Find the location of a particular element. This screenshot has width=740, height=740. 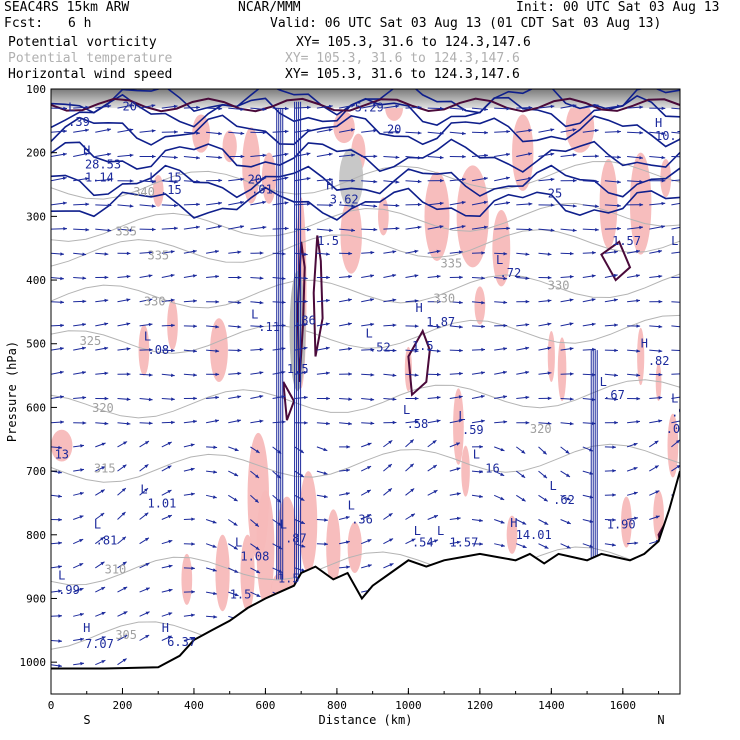

pv-extremum-label: 1.87 is located at coordinates (440, 322).